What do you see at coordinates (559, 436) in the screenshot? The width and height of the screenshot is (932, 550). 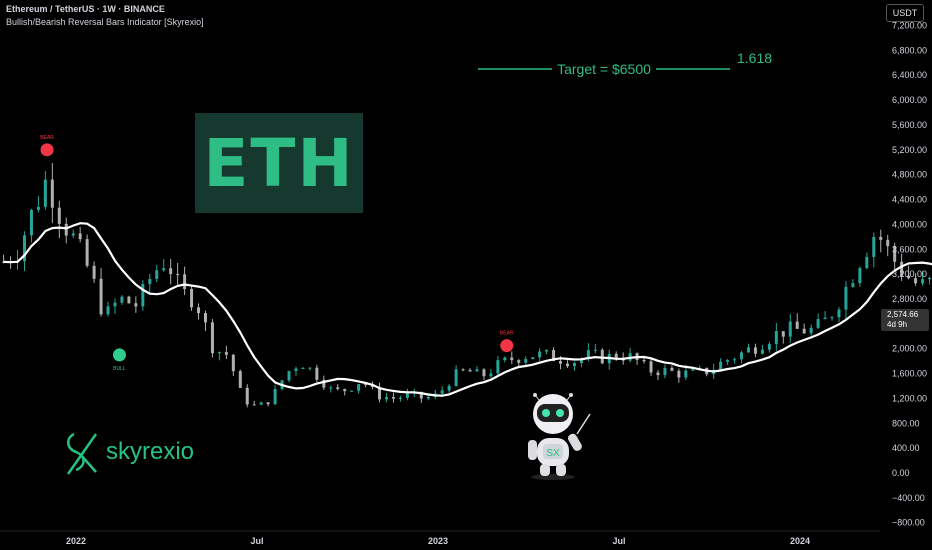 I see `robot-mascot-icon: SX` at bounding box center [559, 436].